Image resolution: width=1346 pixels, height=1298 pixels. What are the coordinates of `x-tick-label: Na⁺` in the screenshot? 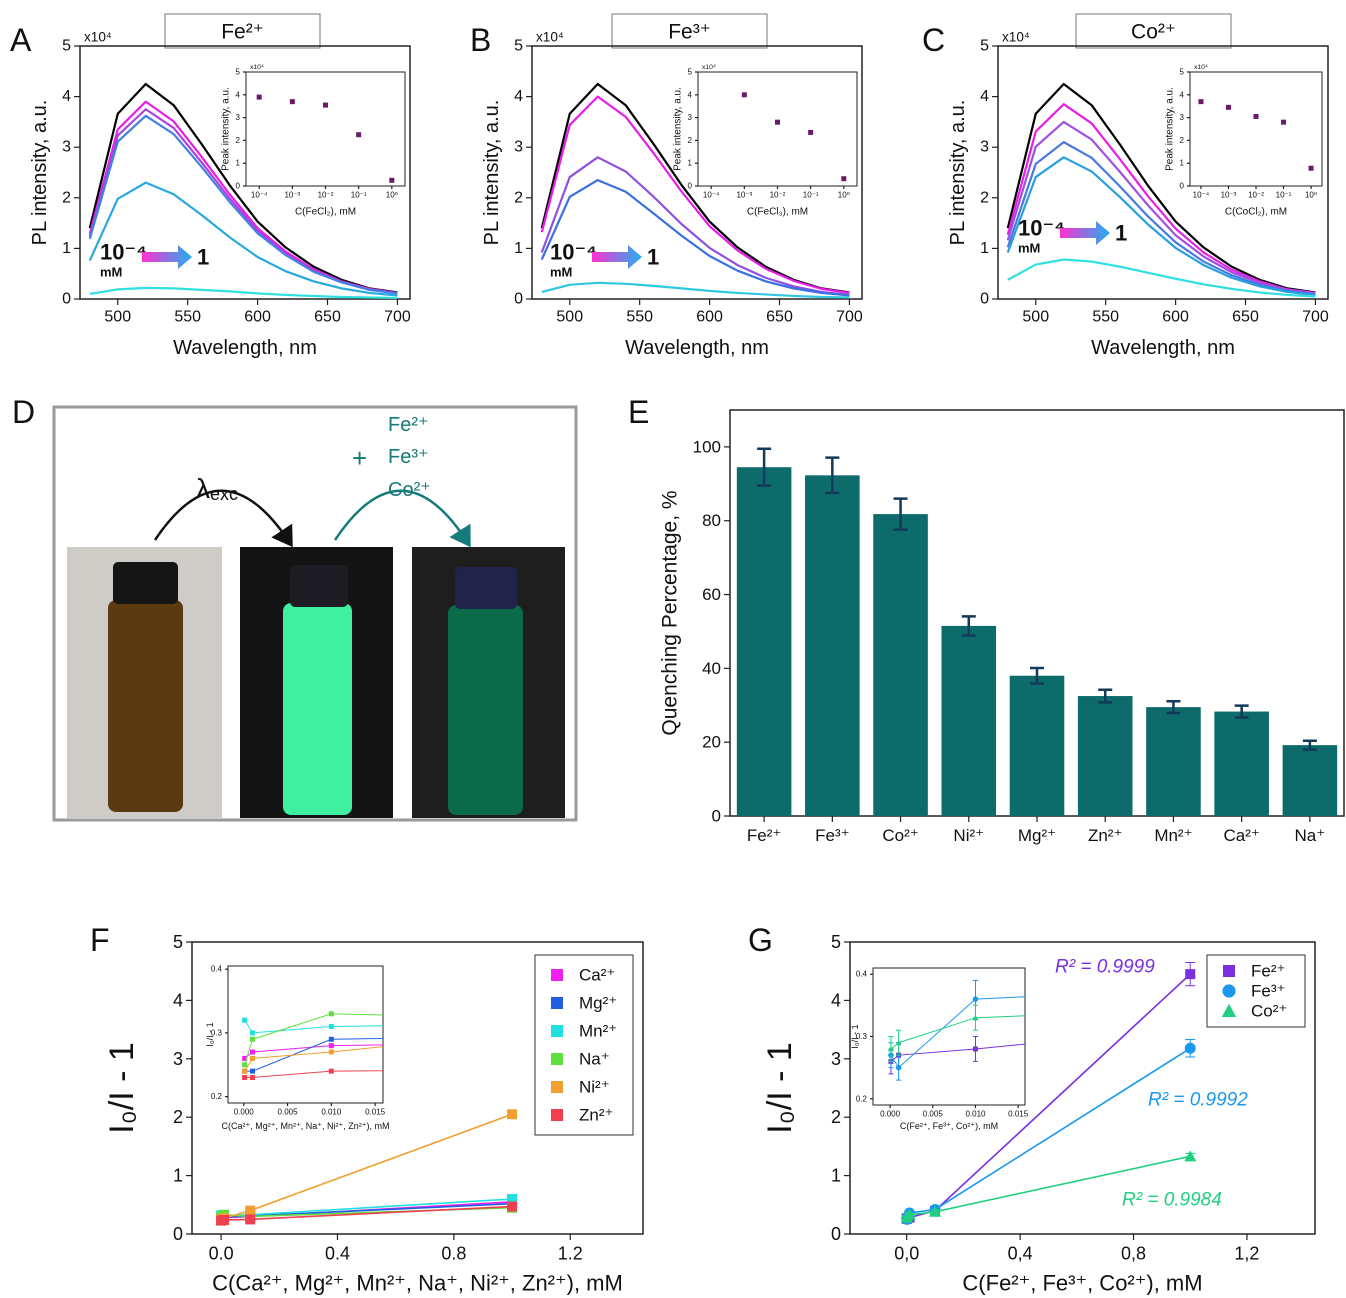 It's located at (1310, 835).